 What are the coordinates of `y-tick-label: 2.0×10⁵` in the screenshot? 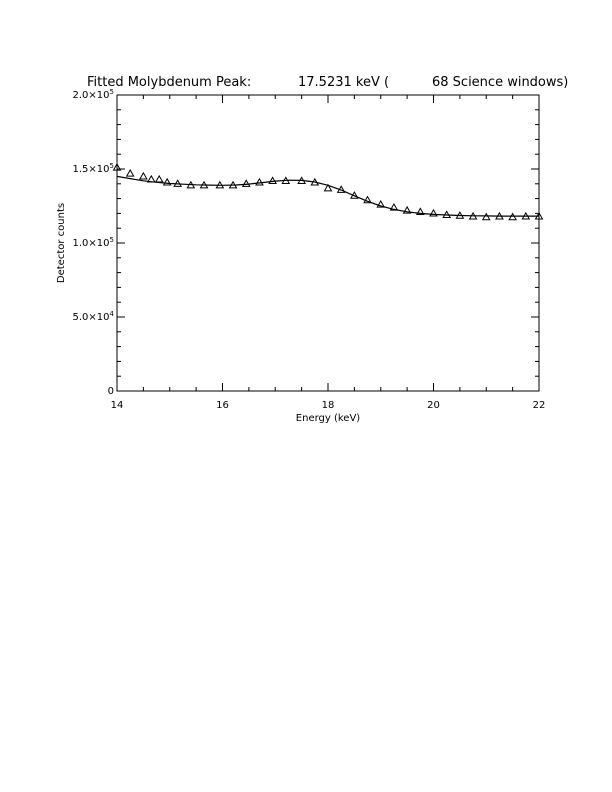 It's located at (93, 94).